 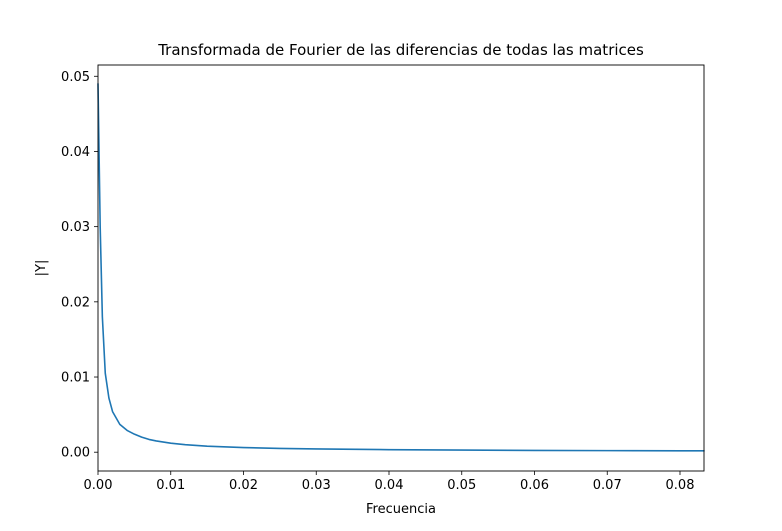 I want to click on x-tick-label: 0.02, so click(x=243, y=485).